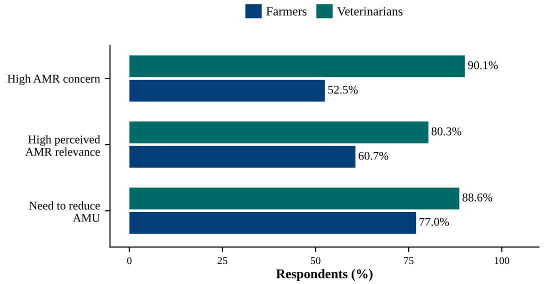 The image size is (550, 284). What do you see at coordinates (286, 11) in the screenshot?
I see `legend-label: Farmers` at bounding box center [286, 11].